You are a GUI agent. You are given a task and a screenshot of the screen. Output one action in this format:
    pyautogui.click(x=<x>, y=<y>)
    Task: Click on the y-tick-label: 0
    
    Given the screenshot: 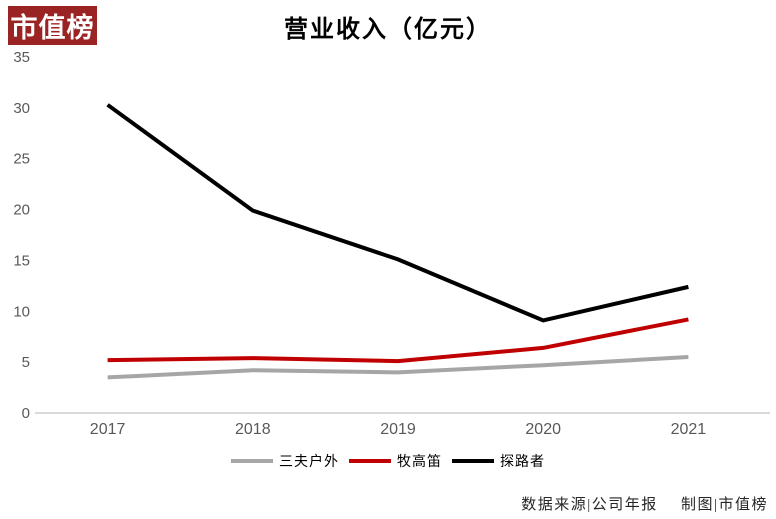 What is the action you would take?
    pyautogui.click(x=26, y=413)
    